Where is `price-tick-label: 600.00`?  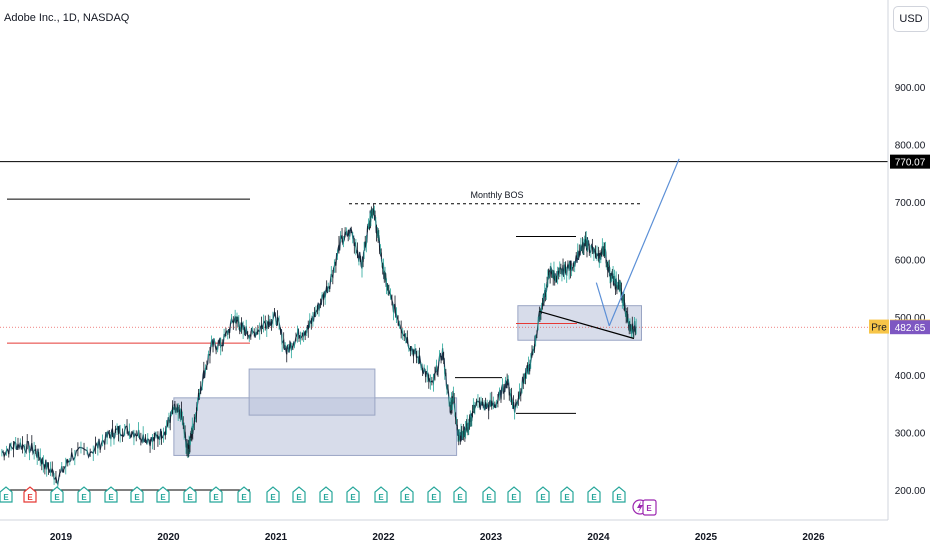 price-tick-label: 600.00 is located at coordinates (910, 261).